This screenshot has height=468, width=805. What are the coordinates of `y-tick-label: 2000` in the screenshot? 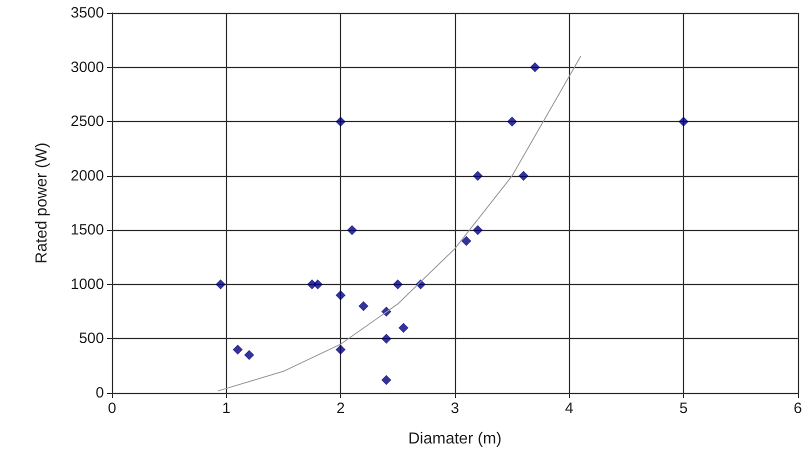 It's located at (87, 175).